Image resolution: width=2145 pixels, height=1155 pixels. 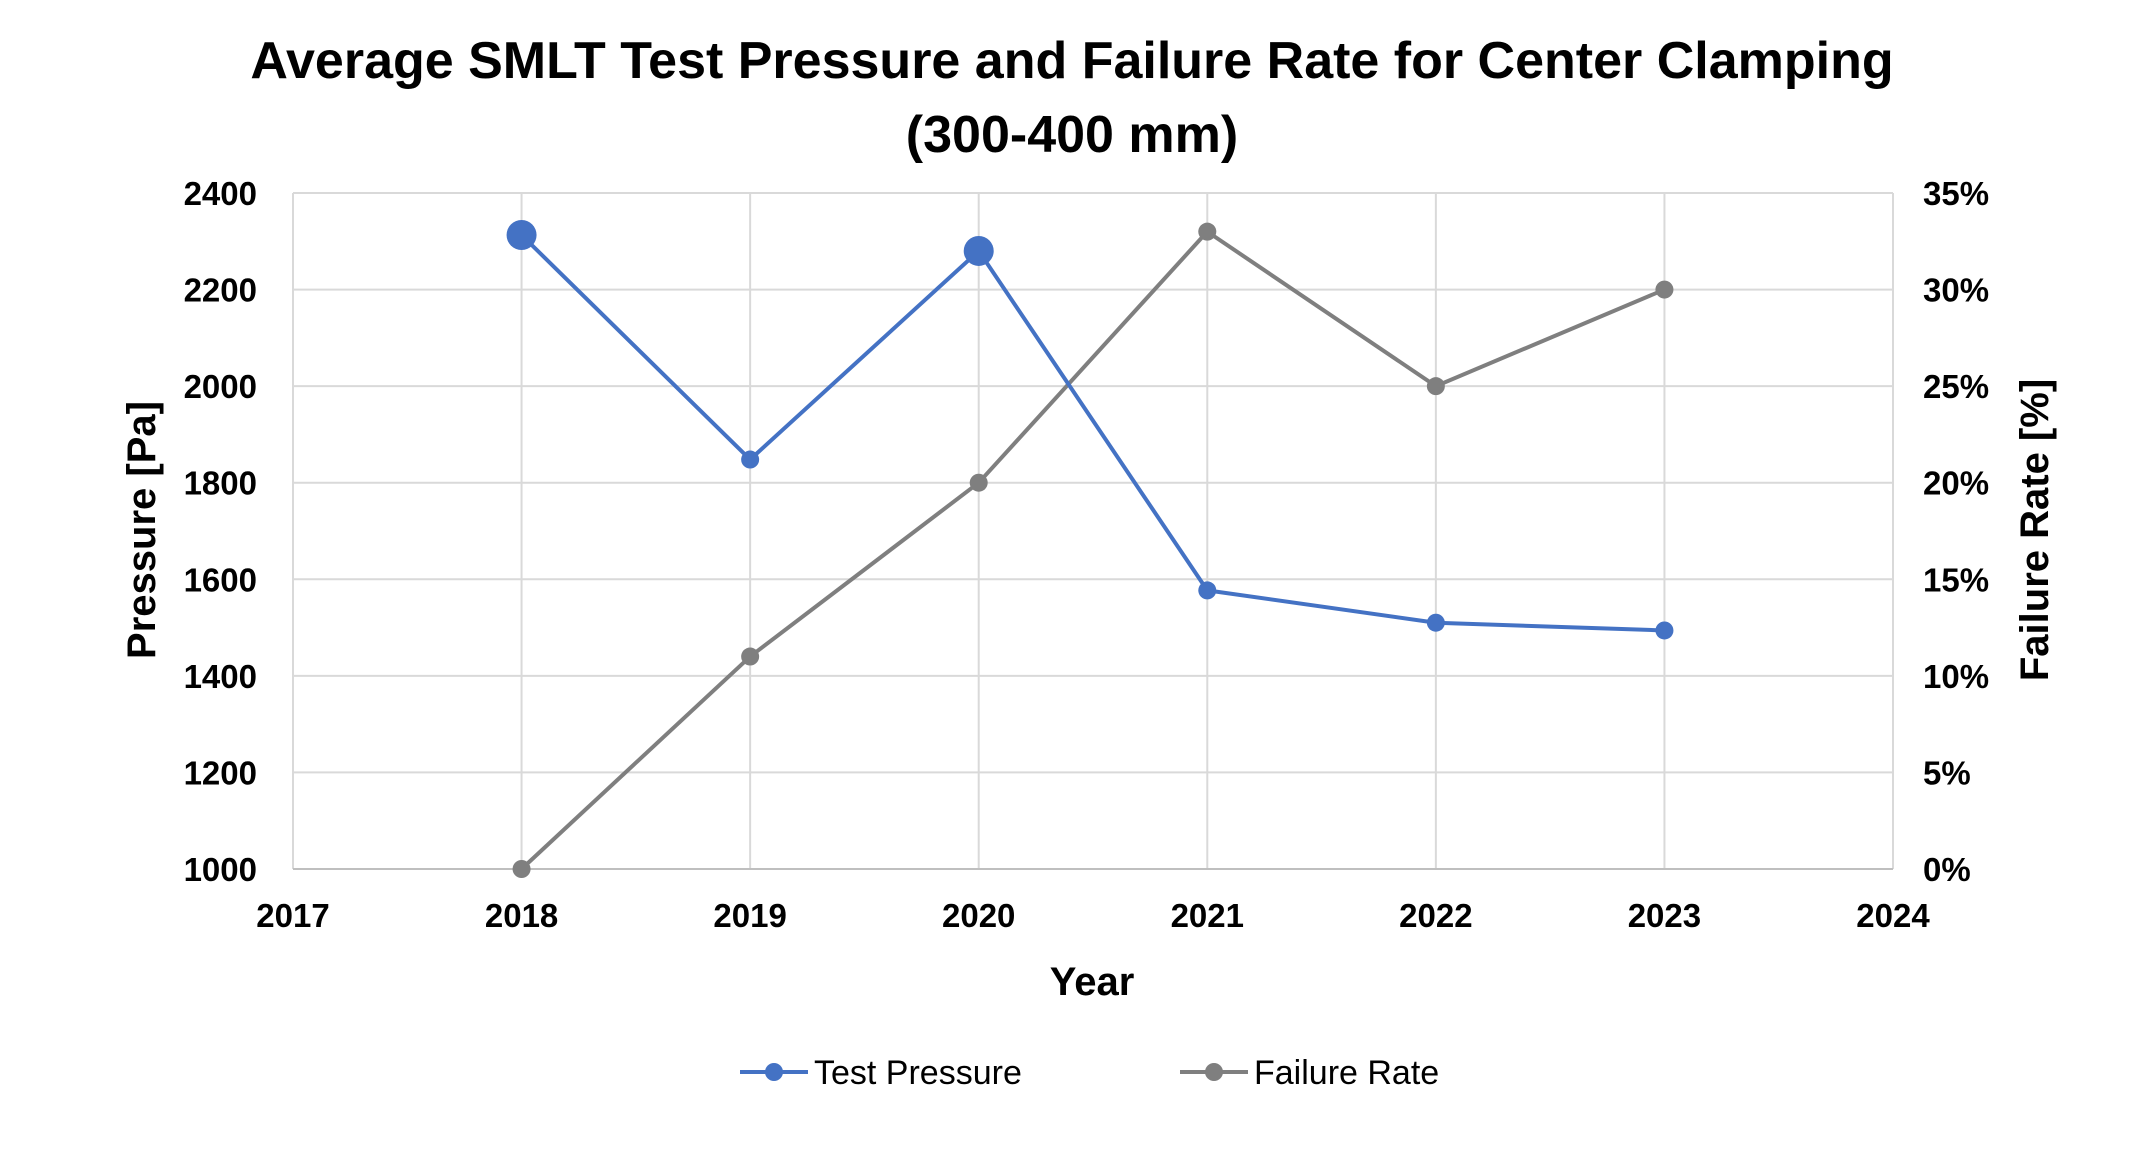 What do you see at coordinates (1947, 869) in the screenshot?
I see `y-right-tick-label: 0%` at bounding box center [1947, 869].